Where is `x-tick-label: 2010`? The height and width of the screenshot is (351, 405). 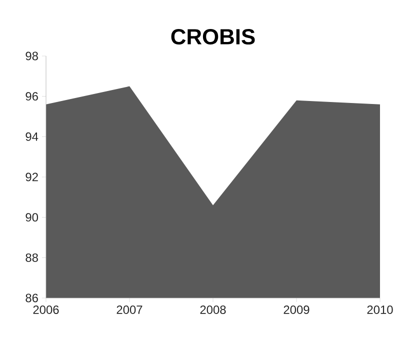 x-tick-label: 2010 is located at coordinates (380, 310).